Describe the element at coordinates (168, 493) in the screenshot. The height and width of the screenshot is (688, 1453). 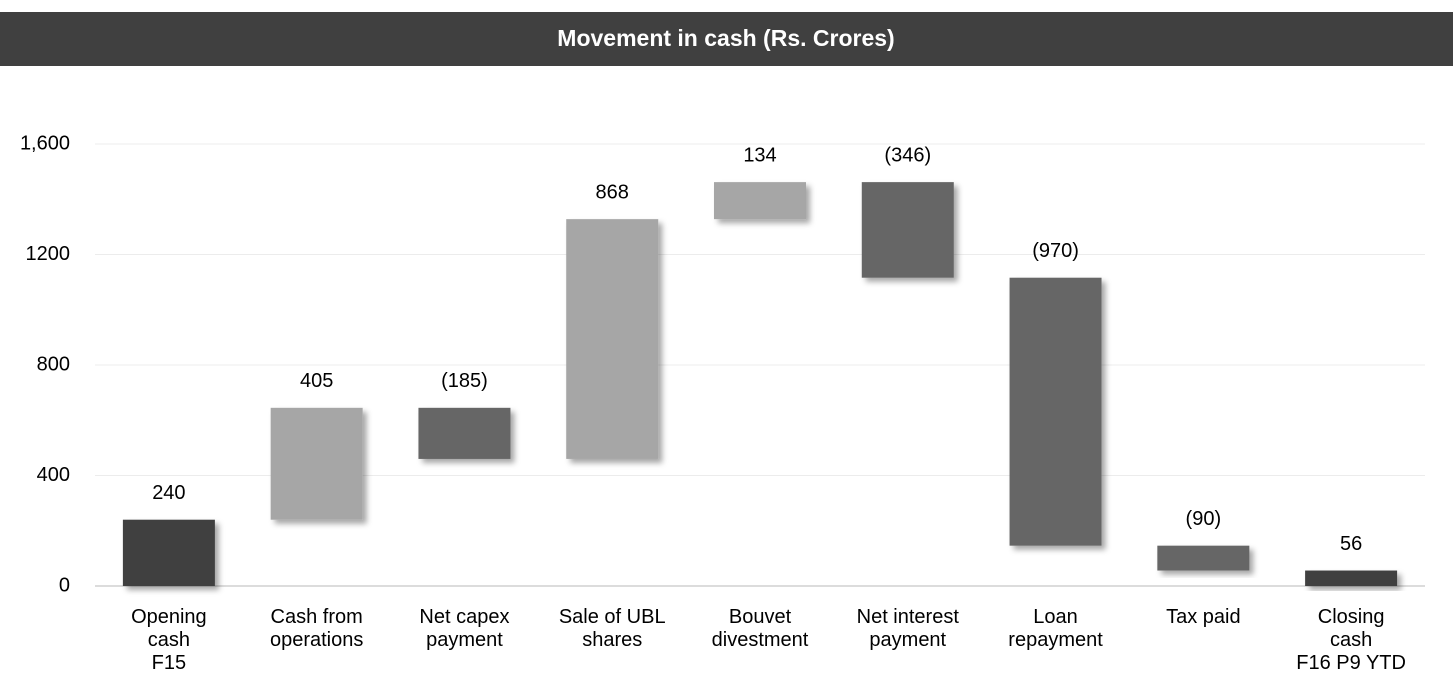
I see `value-label: 240` at that location.